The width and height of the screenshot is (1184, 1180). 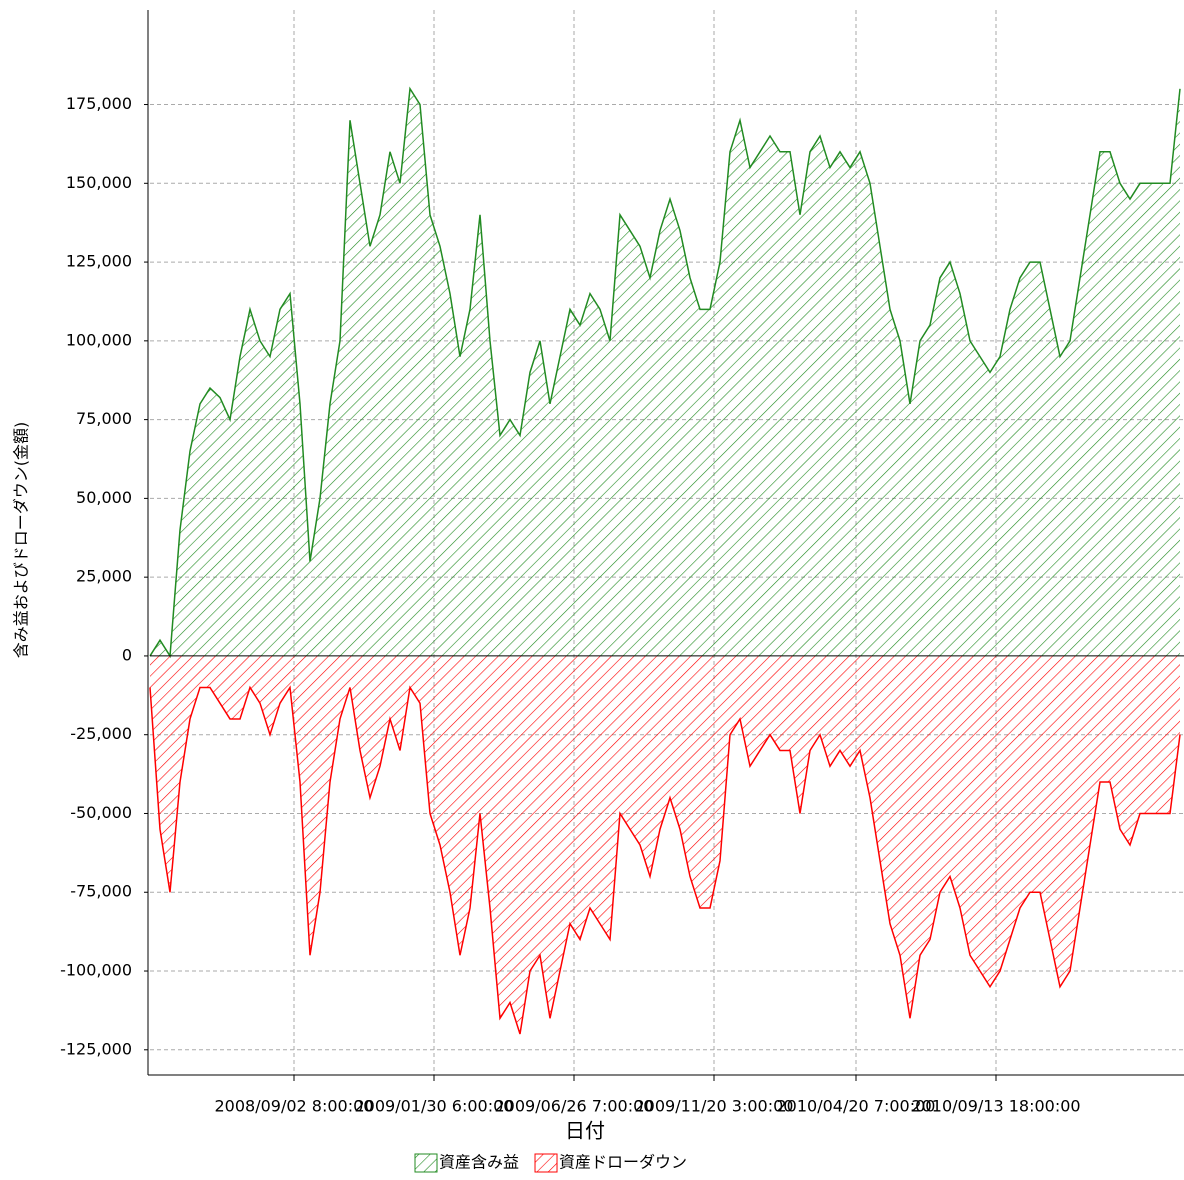 What do you see at coordinates (294, 1106) in the screenshot?
I see `x-tick-label: 2008/09/02 8:00:00` at bounding box center [294, 1106].